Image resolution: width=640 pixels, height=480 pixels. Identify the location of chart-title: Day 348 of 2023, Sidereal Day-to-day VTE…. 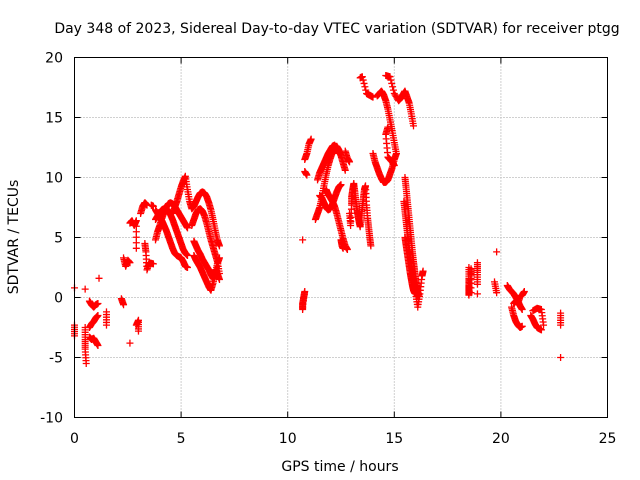
(336, 29).